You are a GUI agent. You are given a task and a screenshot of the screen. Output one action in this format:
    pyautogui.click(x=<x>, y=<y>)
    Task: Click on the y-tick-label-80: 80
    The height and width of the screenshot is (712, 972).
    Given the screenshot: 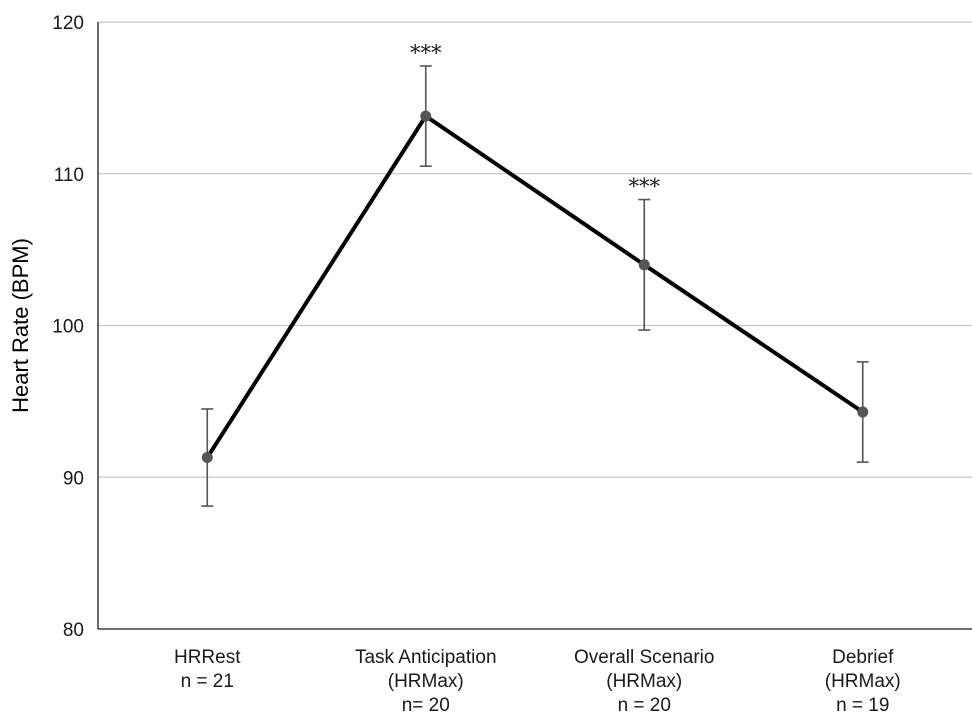 What is the action you would take?
    pyautogui.click(x=73, y=630)
    